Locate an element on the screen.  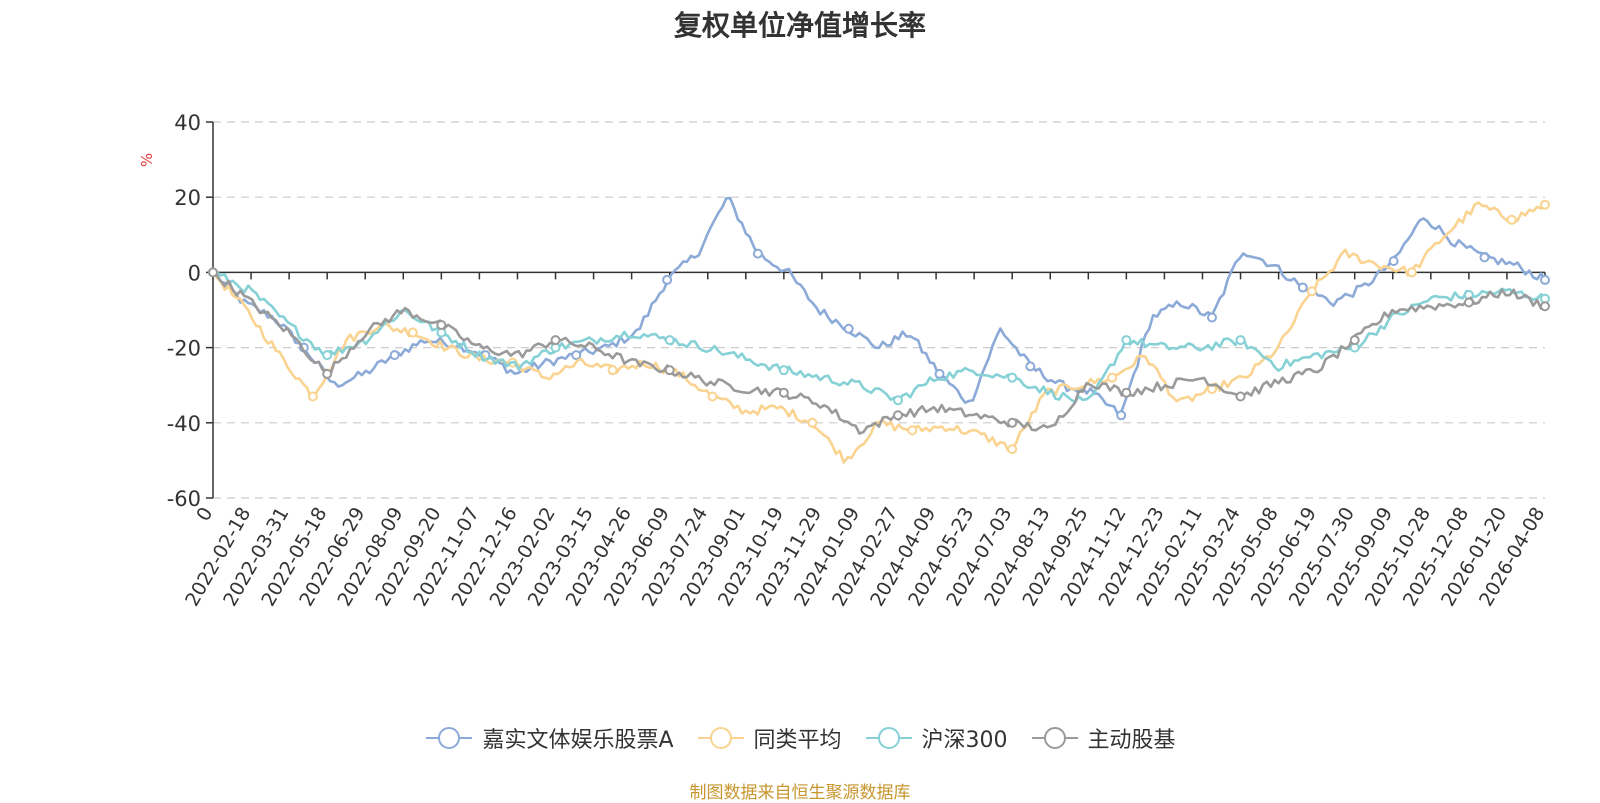
y-axis-label: % is located at coordinates (147, 160).